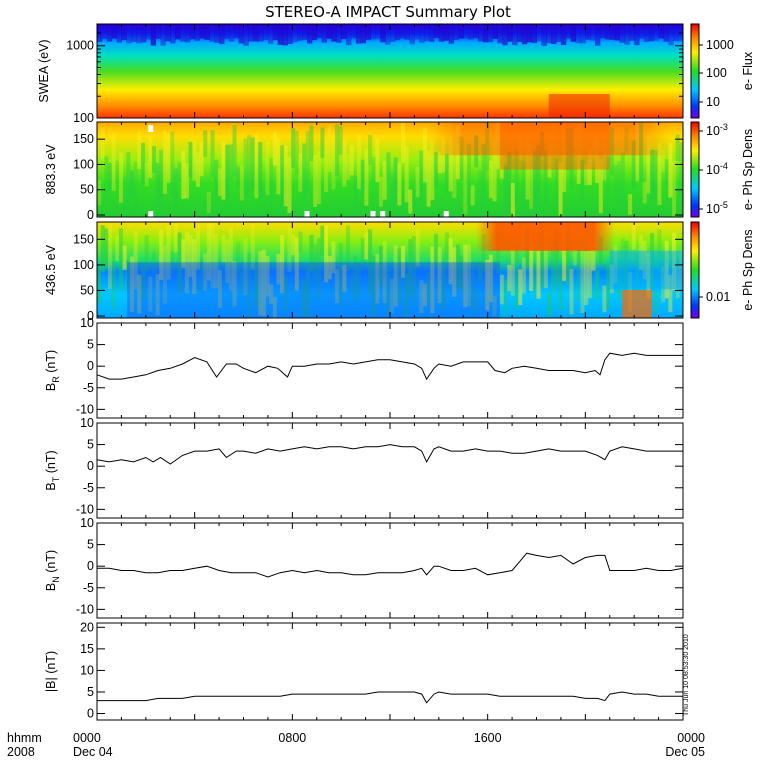  I want to click on colorbar-tick-label: 0.01, so click(718, 297).